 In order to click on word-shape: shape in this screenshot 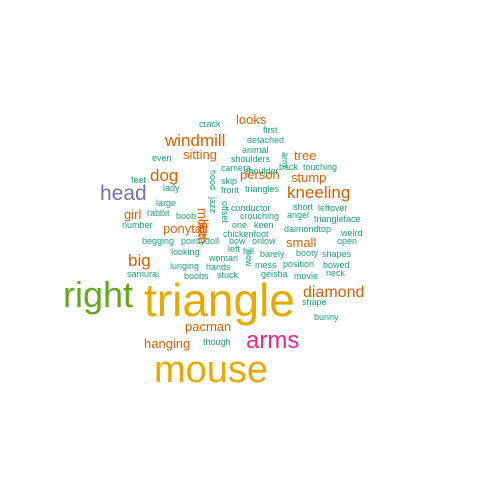, I will do `click(314, 302)`.